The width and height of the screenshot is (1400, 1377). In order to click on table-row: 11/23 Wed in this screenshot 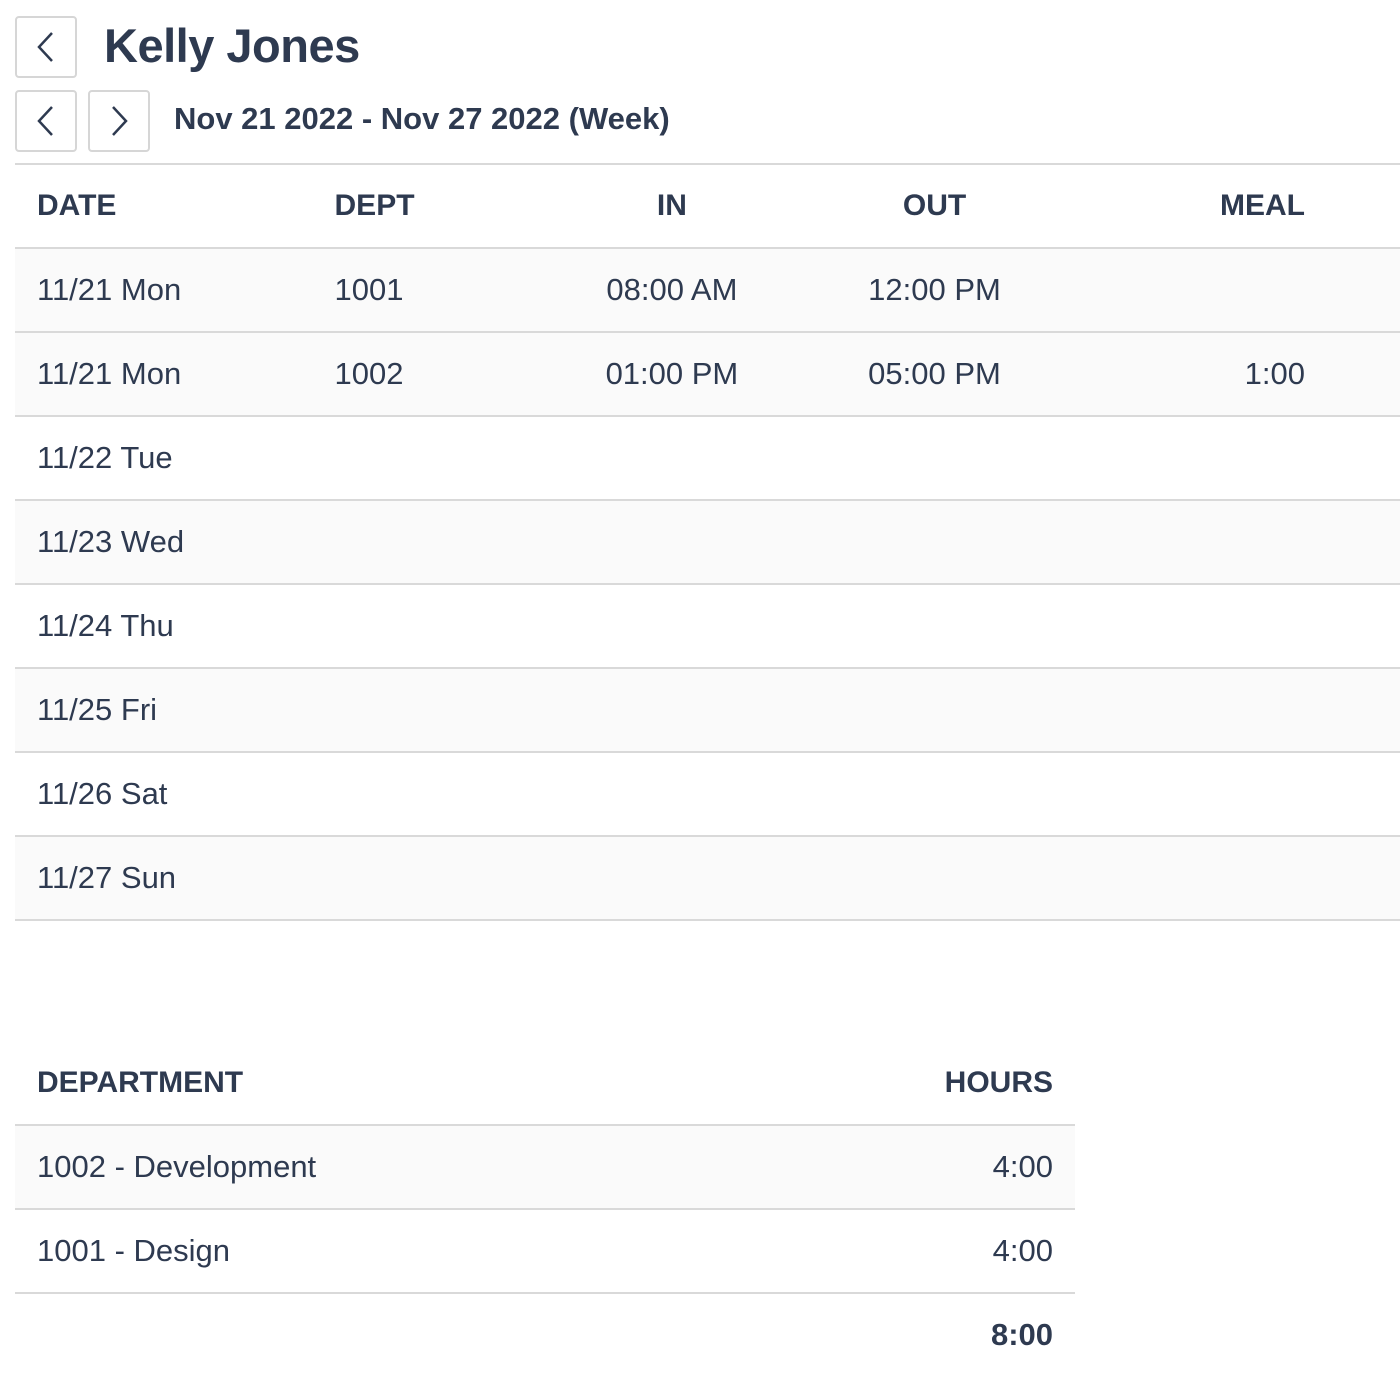, I will do `click(707, 542)`.